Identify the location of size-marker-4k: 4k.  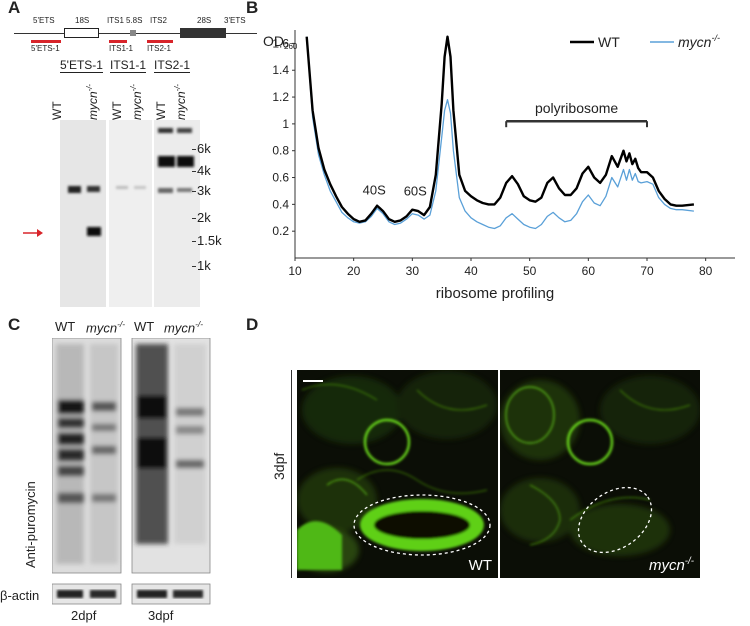
(204, 170).